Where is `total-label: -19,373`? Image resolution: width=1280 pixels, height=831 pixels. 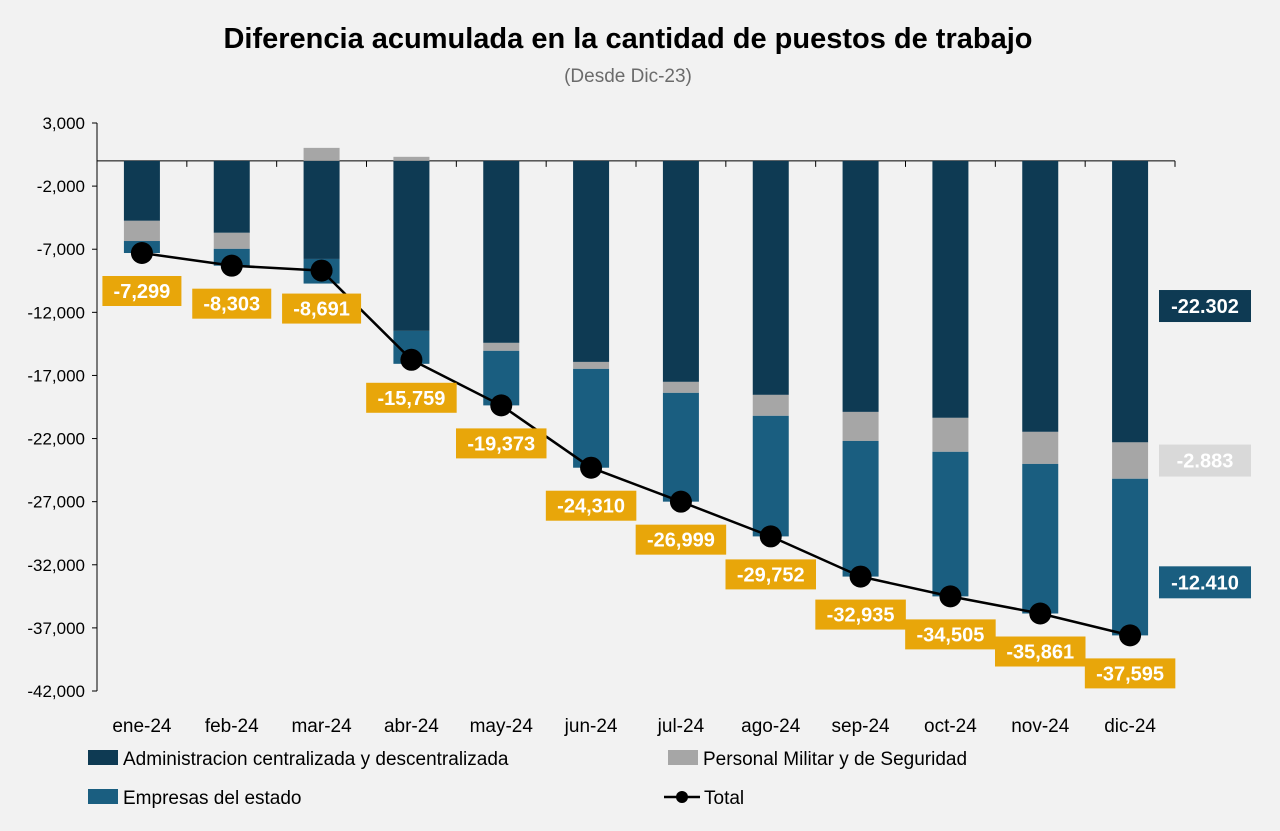 total-label: -19,373 is located at coordinates (501, 444).